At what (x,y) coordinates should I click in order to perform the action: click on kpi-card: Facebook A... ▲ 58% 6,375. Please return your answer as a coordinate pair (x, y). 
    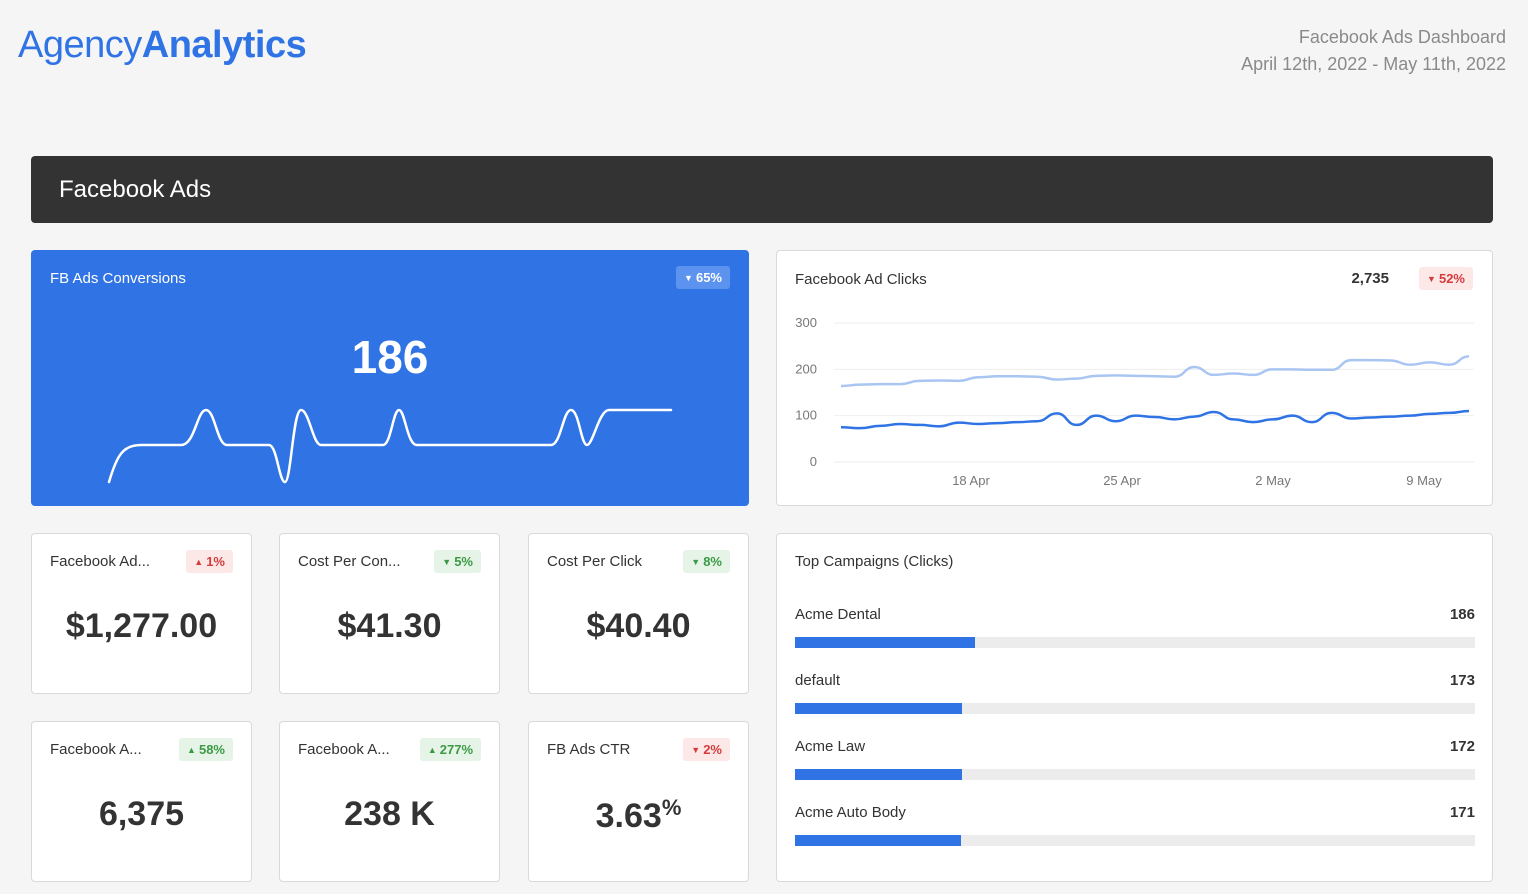
    Looking at the image, I should click on (141, 801).